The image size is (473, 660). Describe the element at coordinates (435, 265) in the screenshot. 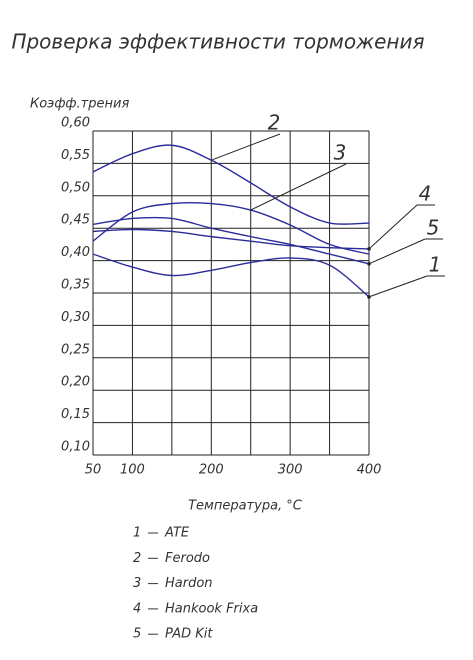

I see `callout-label: 1` at that location.